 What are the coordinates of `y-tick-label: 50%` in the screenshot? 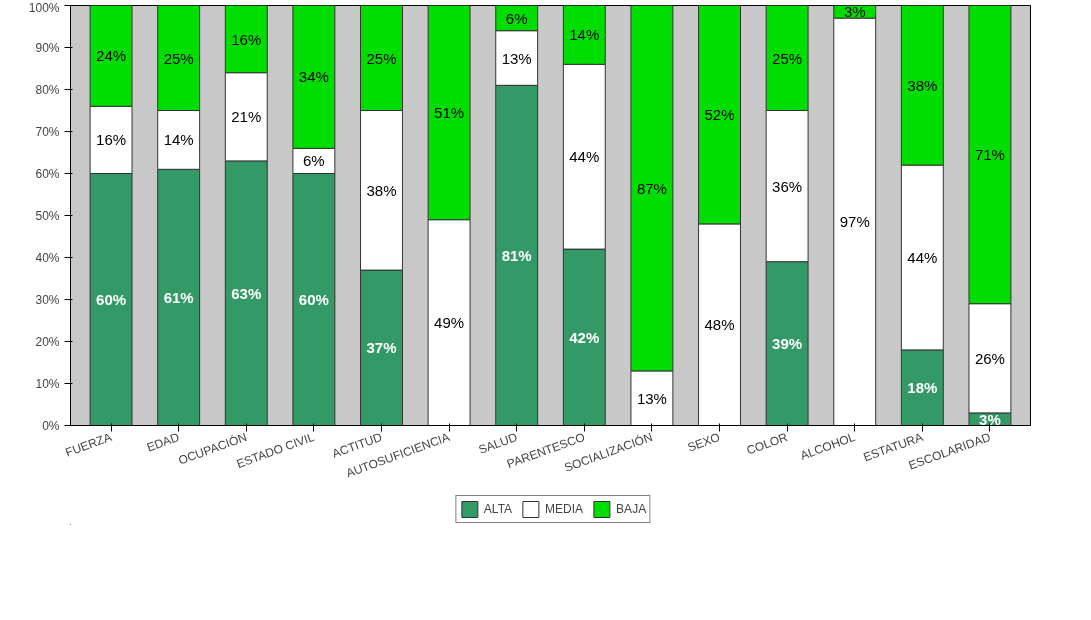 It's located at (47, 215).